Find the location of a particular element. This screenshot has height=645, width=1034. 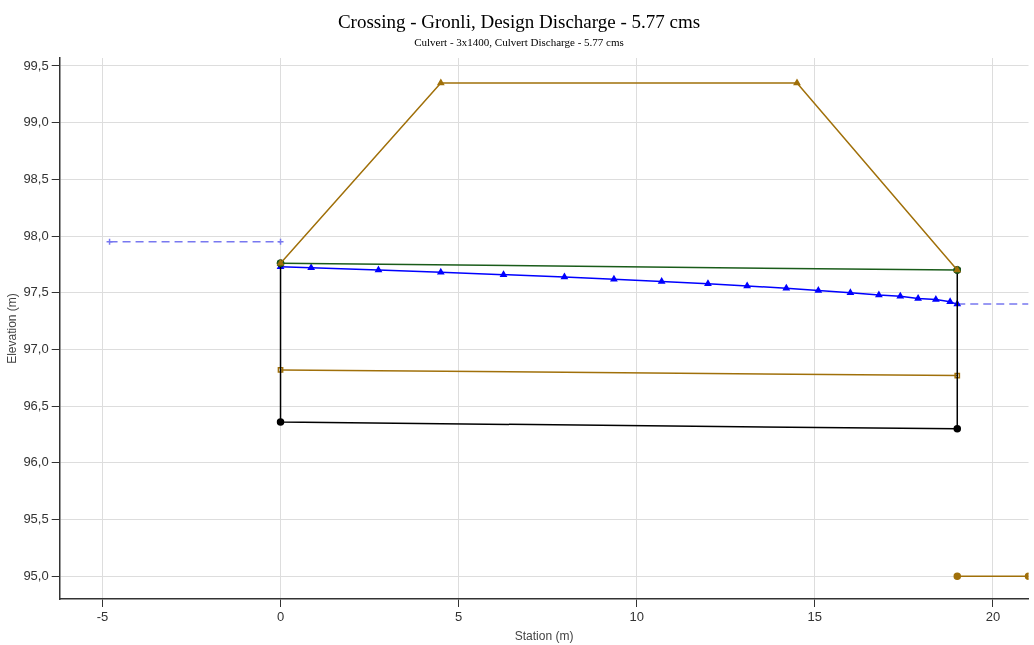

y-tick-label: 99,0 is located at coordinates (36, 122).